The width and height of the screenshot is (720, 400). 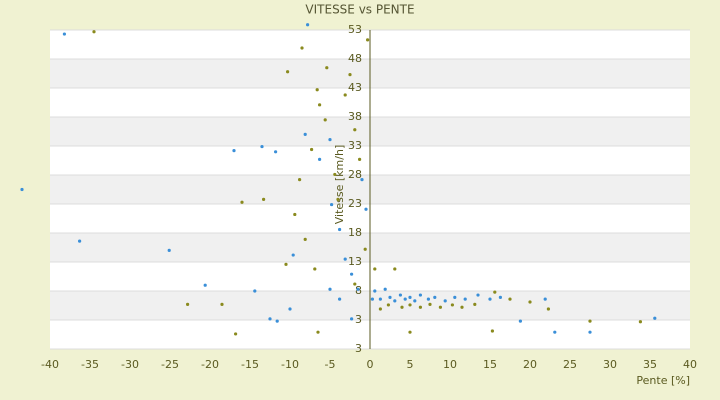 What do you see at coordinates (355, 232) in the screenshot?
I see `y-tick-label: 18` at bounding box center [355, 232].